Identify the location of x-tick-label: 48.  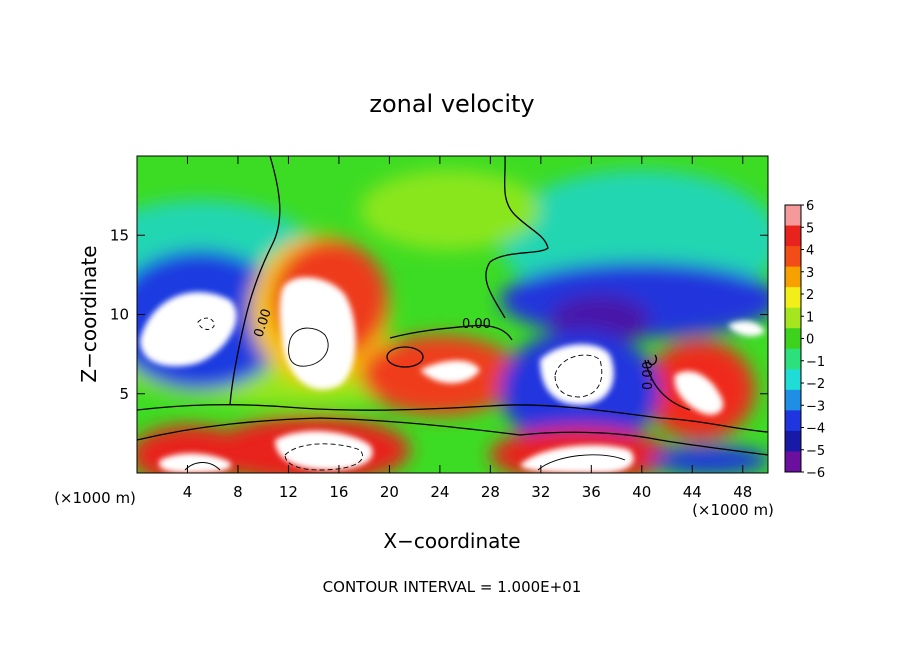
(742, 492).